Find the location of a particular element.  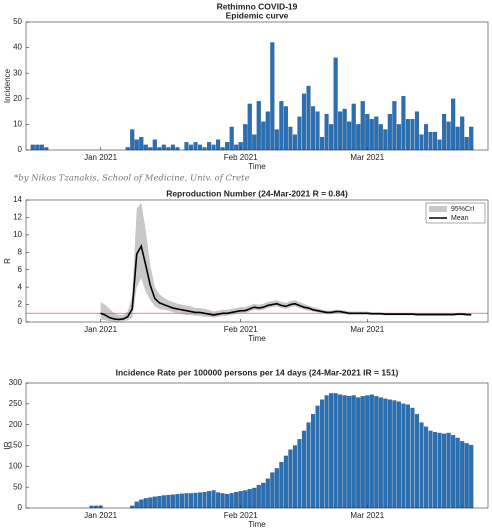

y-axis-label: Incidence is located at coordinates (7, 85).